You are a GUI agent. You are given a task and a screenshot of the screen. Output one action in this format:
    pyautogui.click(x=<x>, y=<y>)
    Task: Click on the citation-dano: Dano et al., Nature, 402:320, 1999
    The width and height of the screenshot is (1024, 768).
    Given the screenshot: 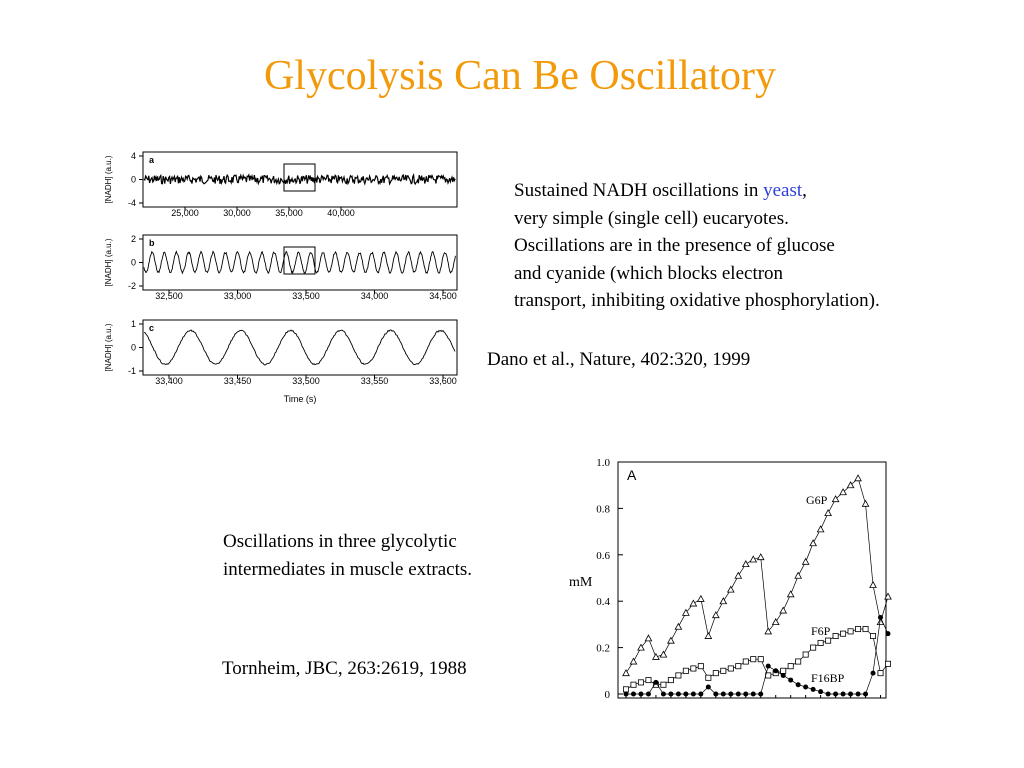 What is the action you would take?
    pyautogui.click(x=619, y=359)
    